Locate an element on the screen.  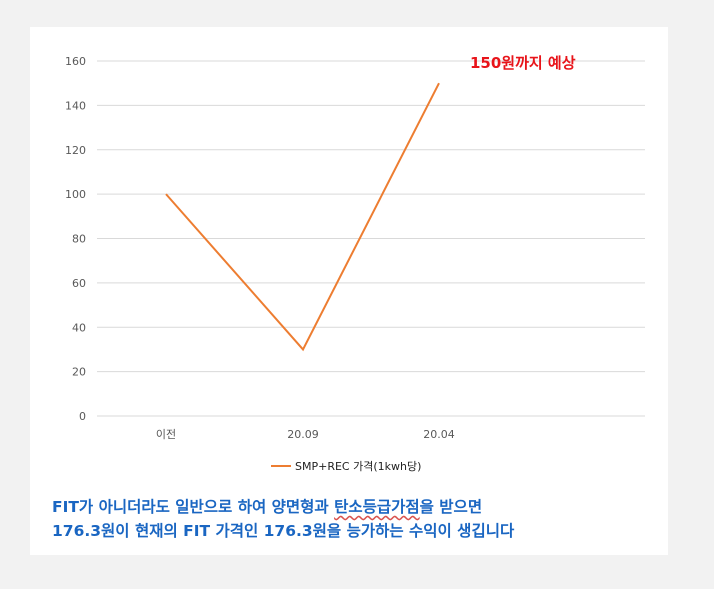
legend: SMP+REC 가격(1kwh당) is located at coordinates (346, 466).